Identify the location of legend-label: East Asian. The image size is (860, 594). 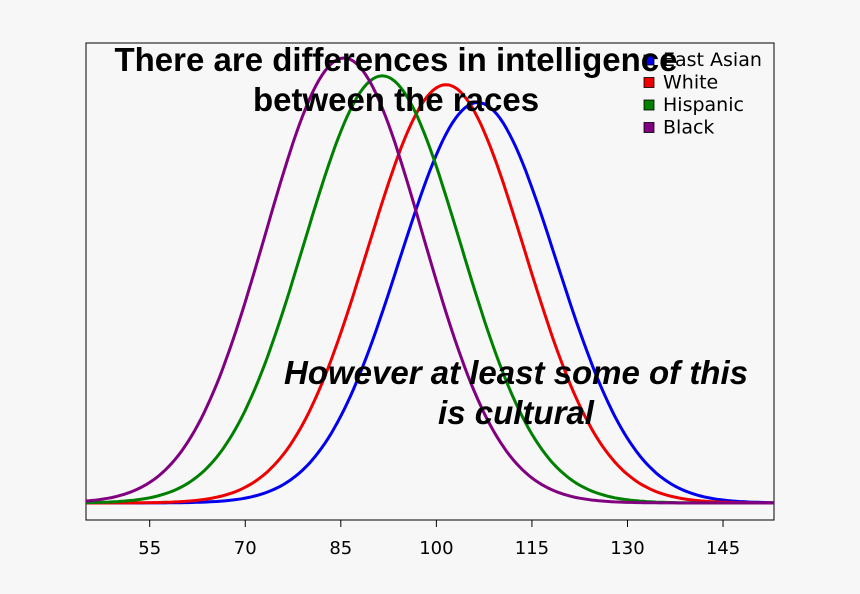
(712, 60).